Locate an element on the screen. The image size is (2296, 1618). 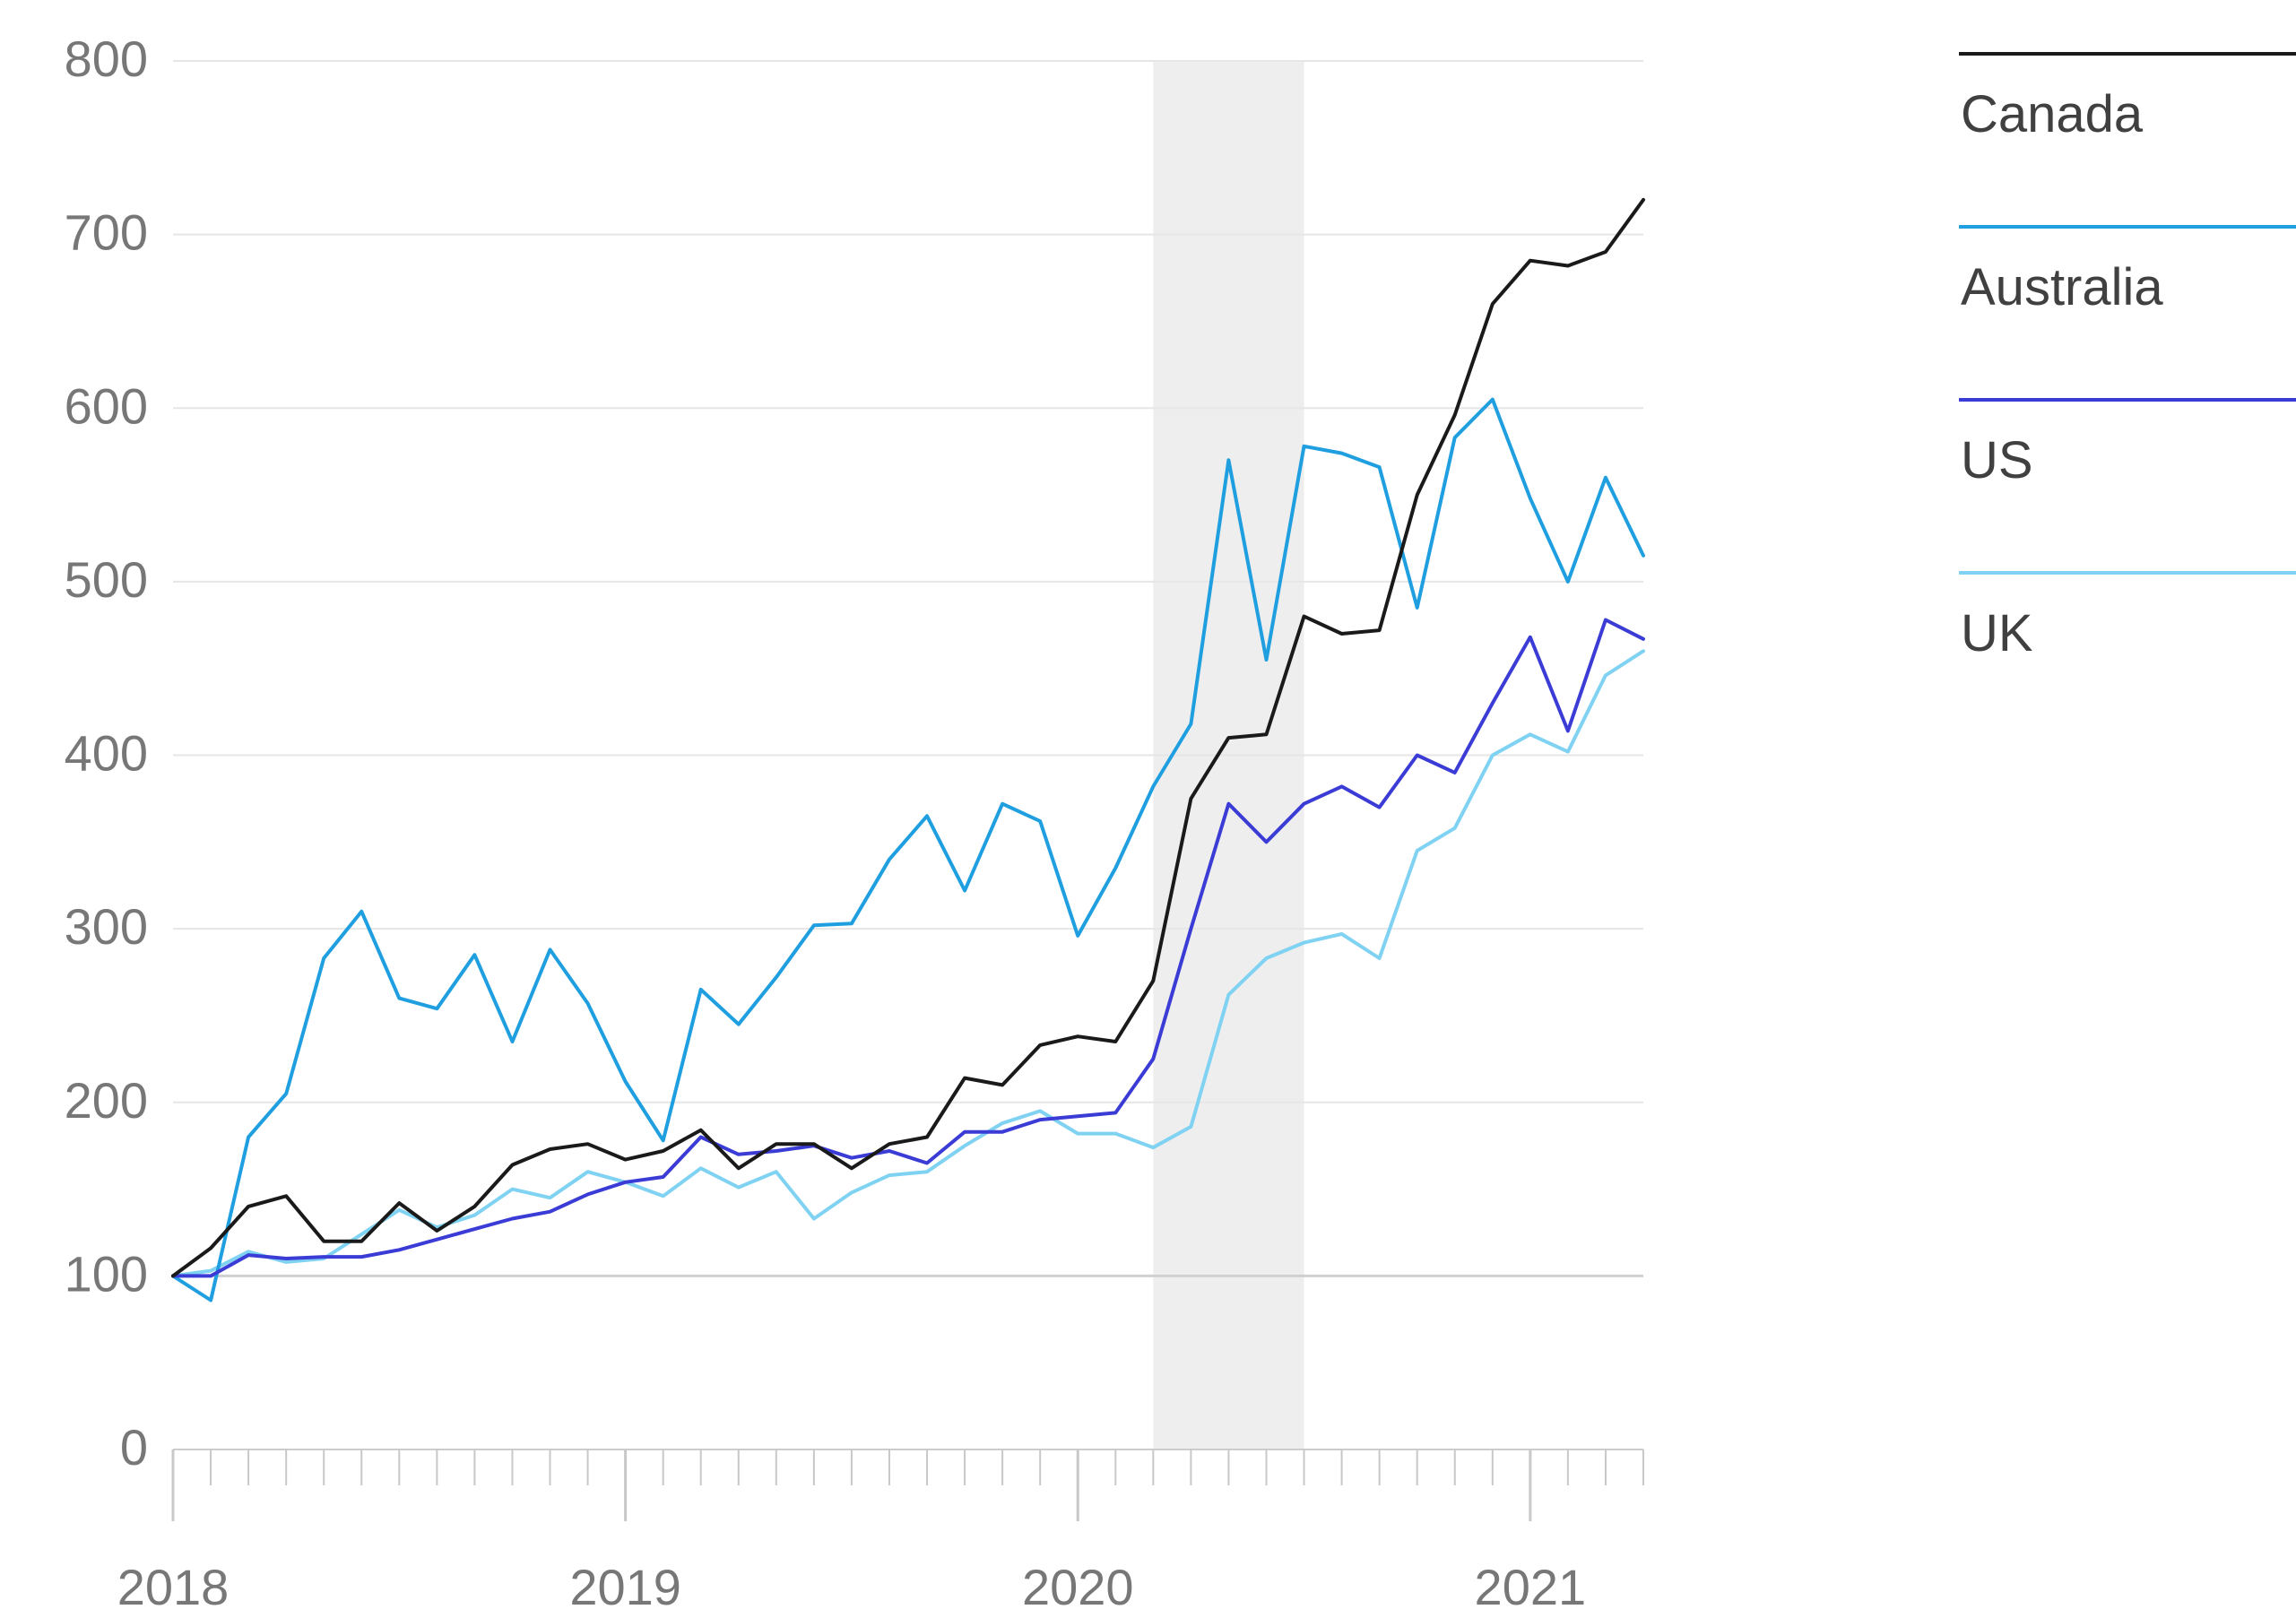
legend-item-us: US is located at coordinates (2127, 485).